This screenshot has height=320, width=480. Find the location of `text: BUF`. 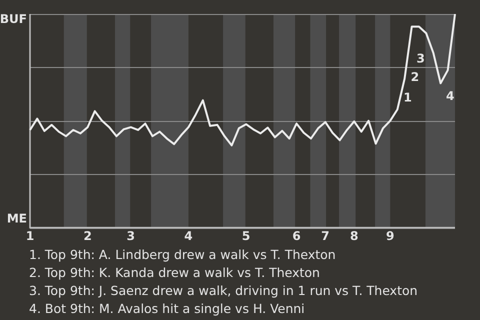

text: BUF is located at coordinates (13, 19).